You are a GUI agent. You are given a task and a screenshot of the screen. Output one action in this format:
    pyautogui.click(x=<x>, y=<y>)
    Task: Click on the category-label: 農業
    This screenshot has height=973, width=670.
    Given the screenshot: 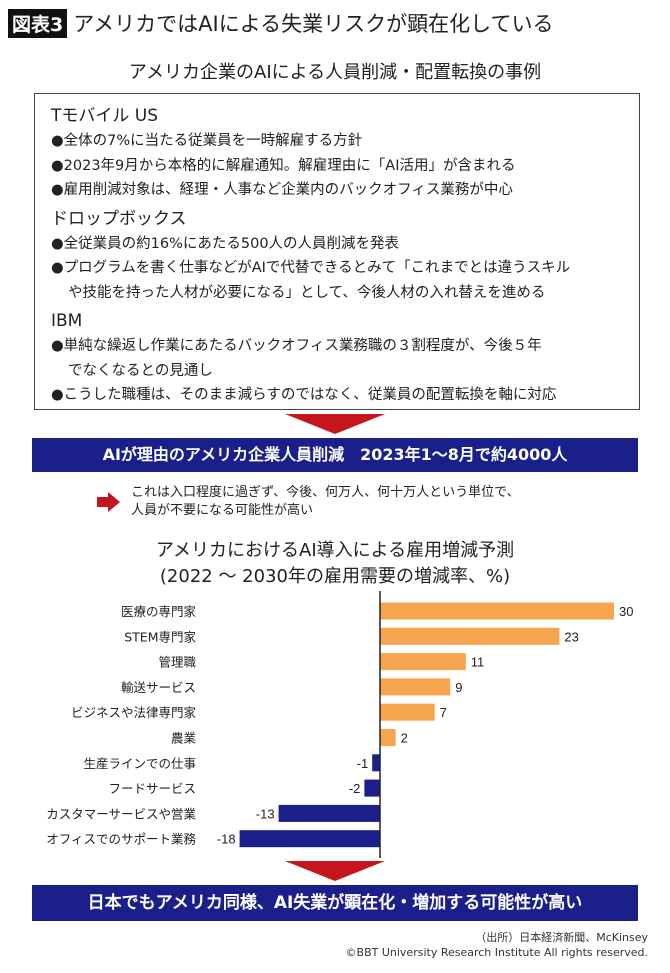 What is the action you would take?
    pyautogui.click(x=184, y=738)
    